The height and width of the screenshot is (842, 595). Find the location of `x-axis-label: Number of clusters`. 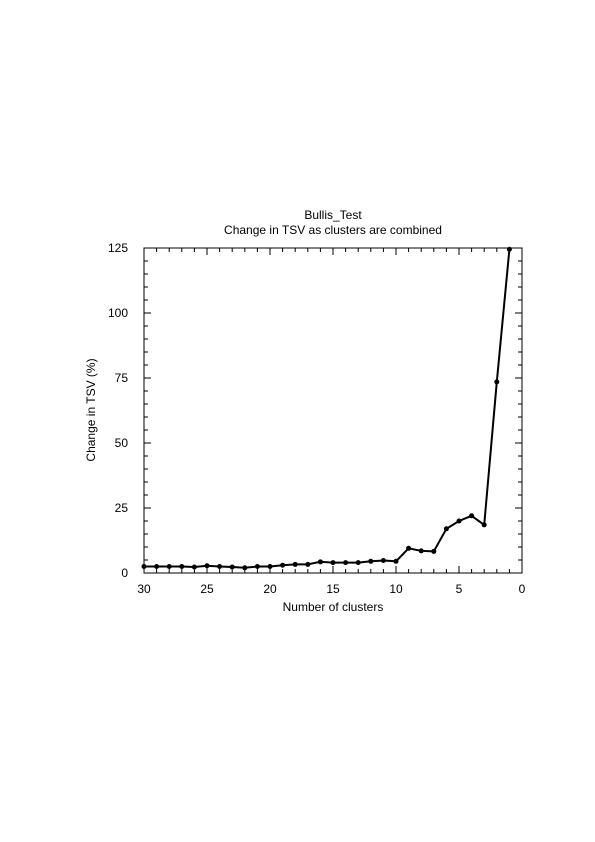

x-axis-label: Number of clusters is located at coordinates (333, 607).